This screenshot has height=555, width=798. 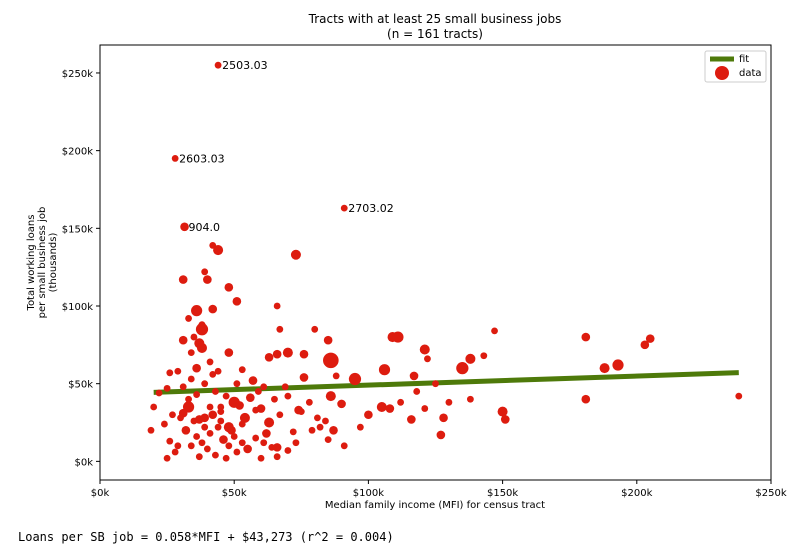 I want to click on point-label: 2703.02, so click(x=371, y=208).